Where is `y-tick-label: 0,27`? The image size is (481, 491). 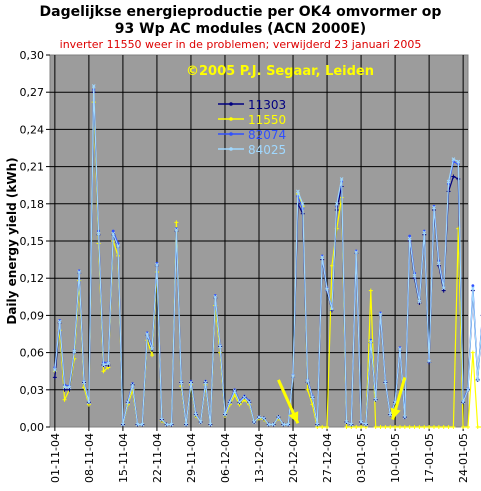 y-tick-label: 0,27 is located at coordinates (32, 92).